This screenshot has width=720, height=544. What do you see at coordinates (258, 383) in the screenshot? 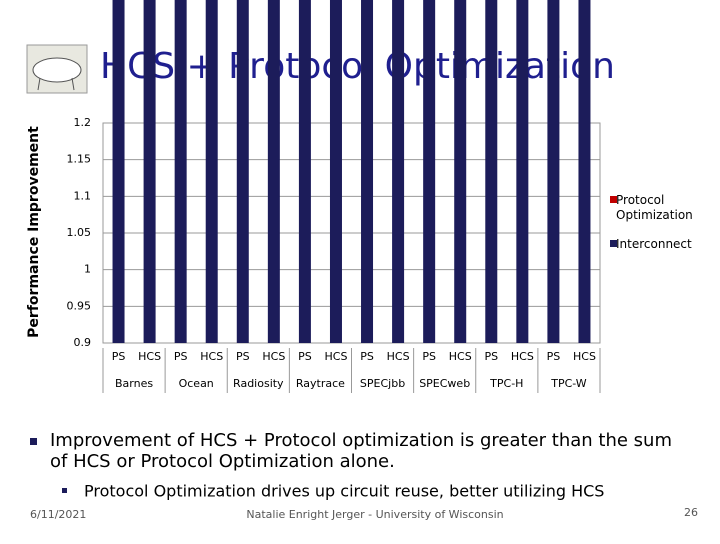
I see `group-label: Radiosity` at bounding box center [258, 383].